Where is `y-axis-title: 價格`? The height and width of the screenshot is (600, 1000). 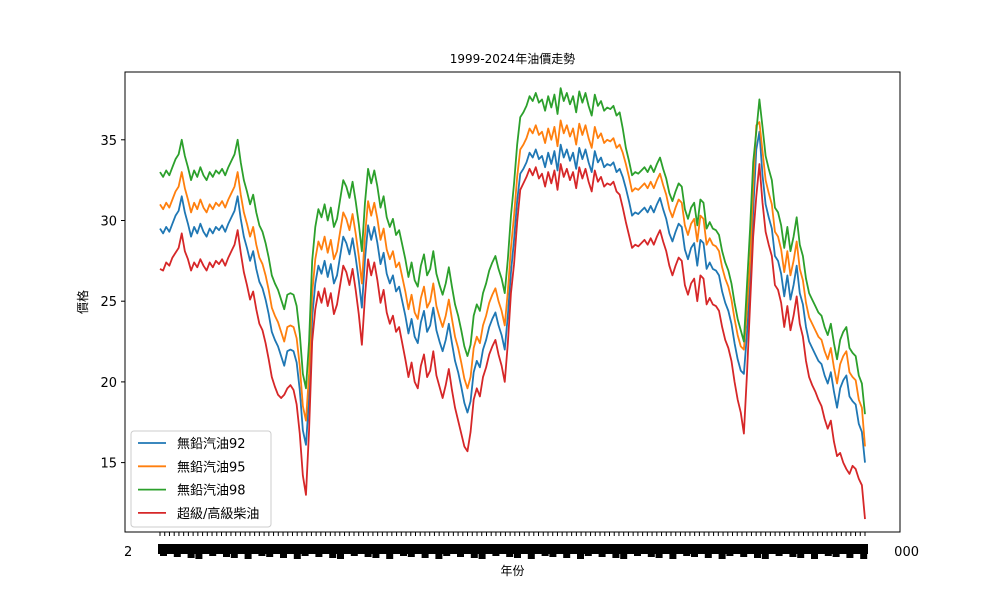
y-axis-title: 價格 is located at coordinates (82, 302).